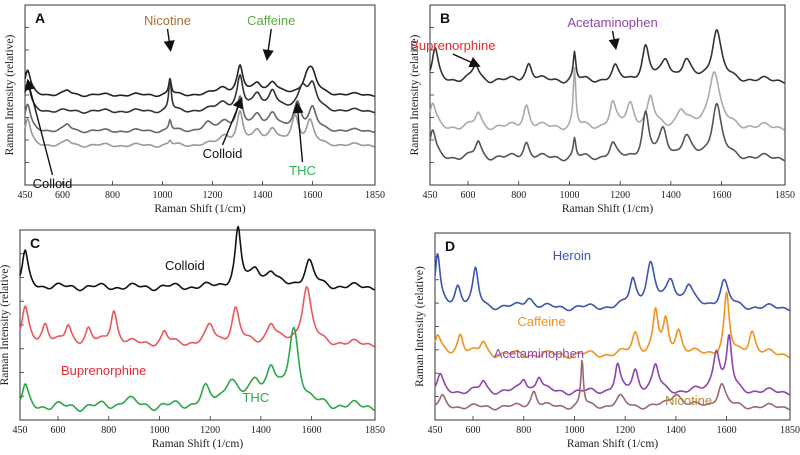  I want to click on panel-letter: C, so click(35, 243).